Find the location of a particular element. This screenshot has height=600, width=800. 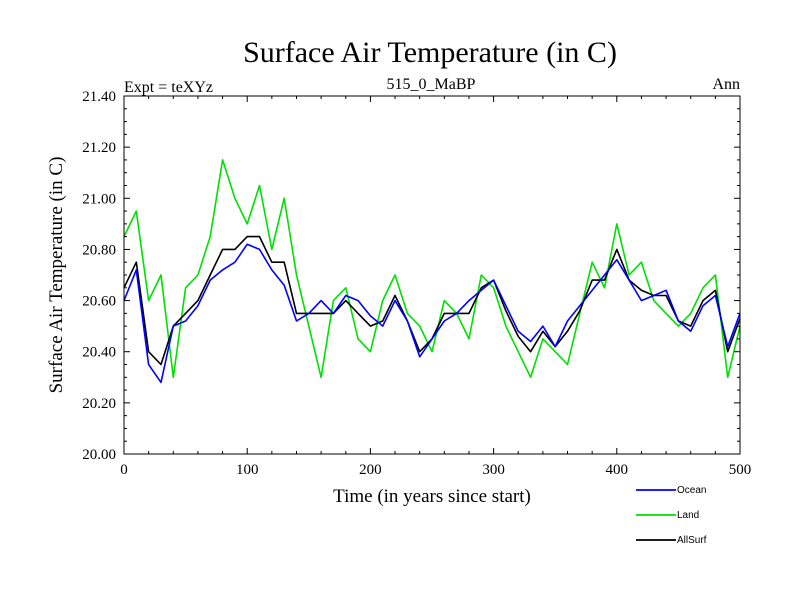

y-tick-label: 20.00 is located at coordinates (99, 455).